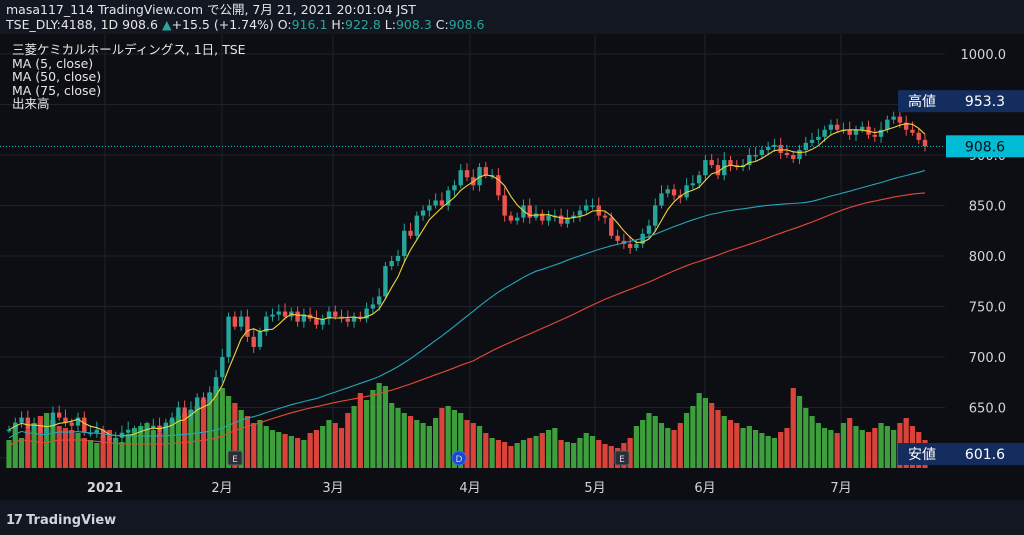  I want to click on tradingview-logo: 17 TradingView, so click(61, 520).